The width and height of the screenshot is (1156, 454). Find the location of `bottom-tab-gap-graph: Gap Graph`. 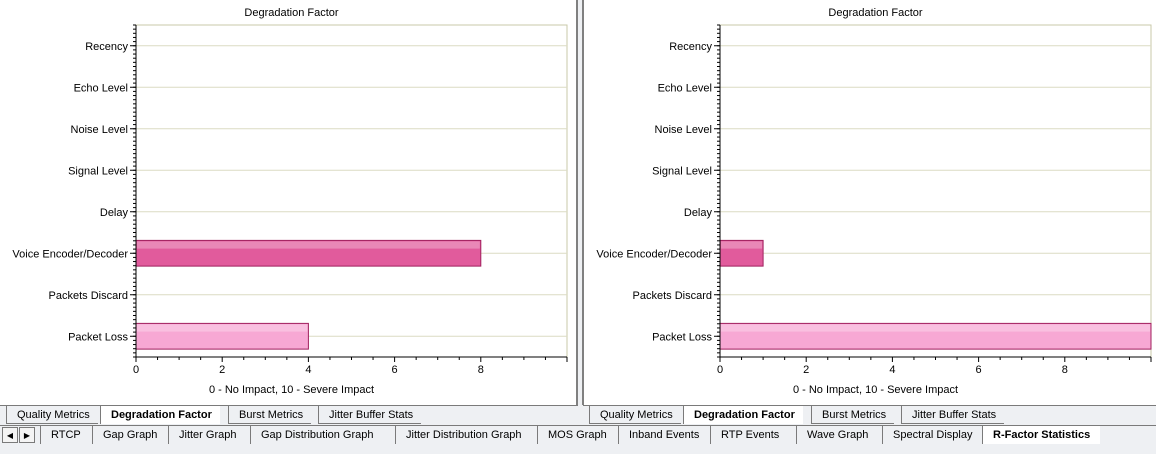

bottom-tab-gap-graph: Gap Graph is located at coordinates (129, 435).